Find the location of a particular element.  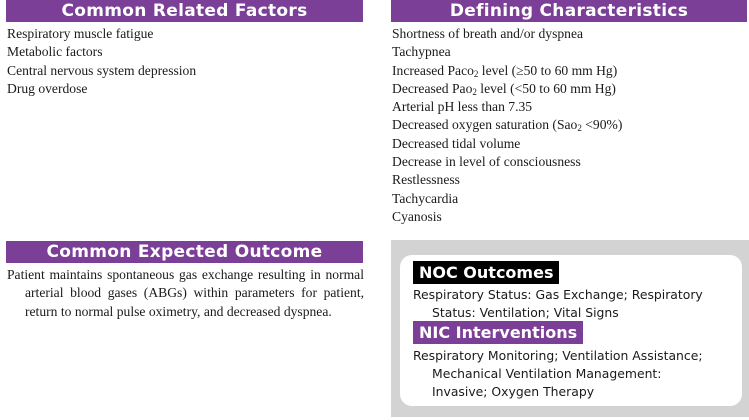

defining-characteristics-header: Defining Characteristics is located at coordinates (569, 11).